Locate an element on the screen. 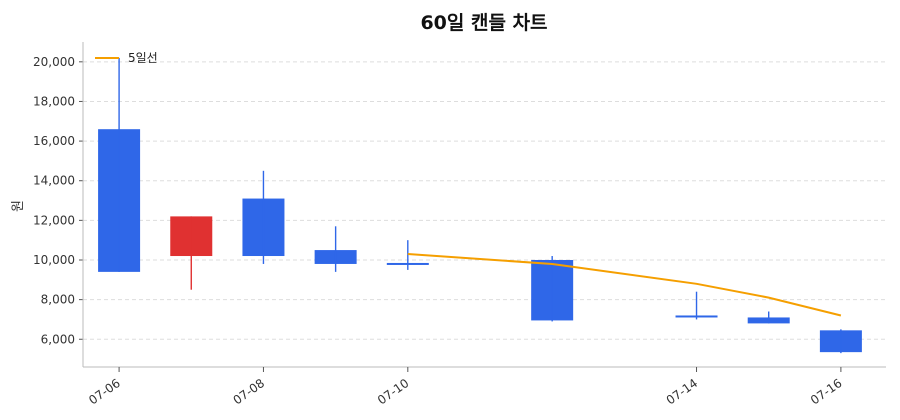  y-tick-label: 10,000 is located at coordinates (54, 260).